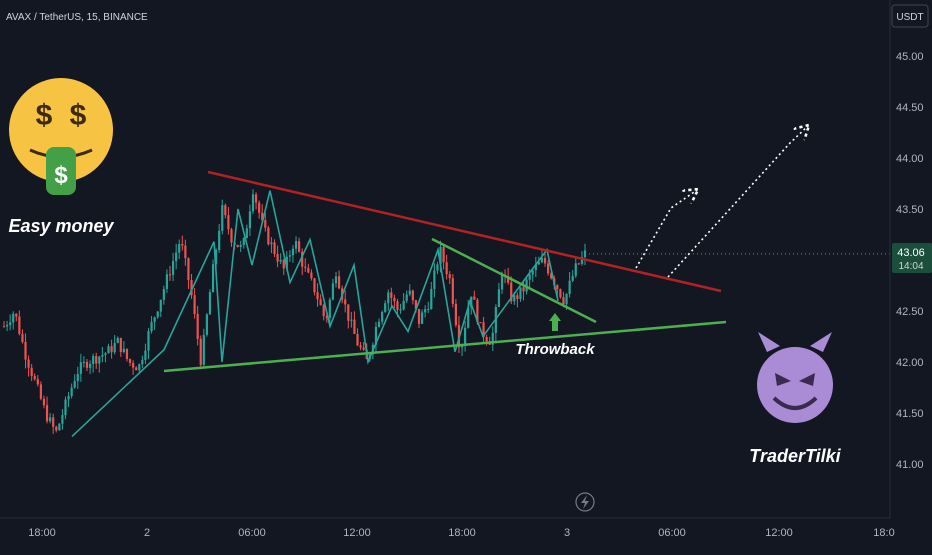 The width and height of the screenshot is (932, 555). What do you see at coordinates (910, 465) in the screenshot?
I see `price-tick-label: 41.00` at bounding box center [910, 465].